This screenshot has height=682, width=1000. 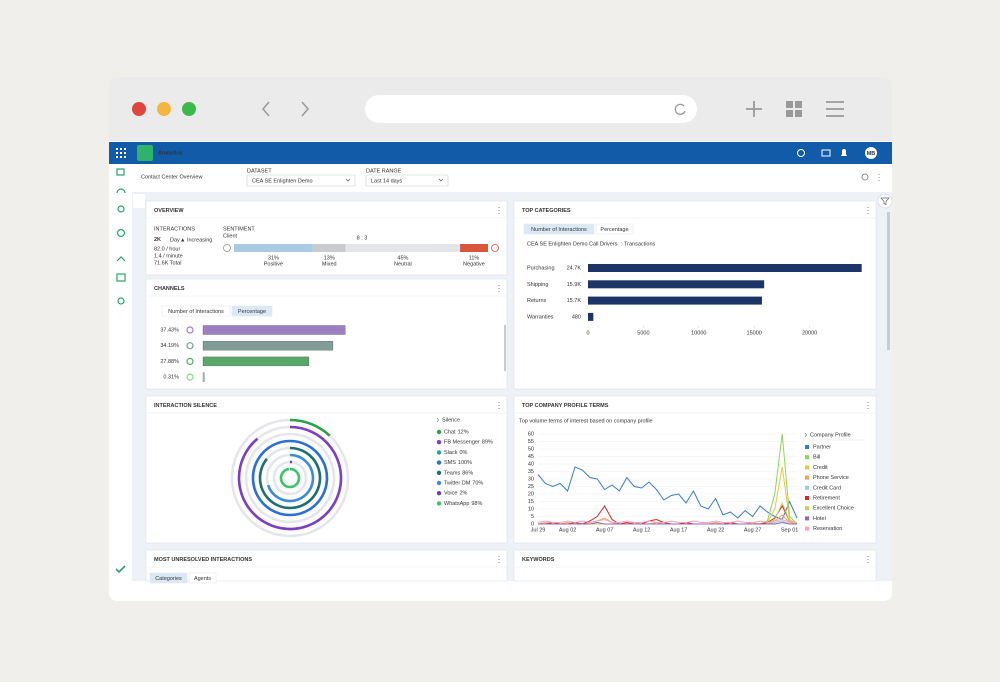 I want to click on maximize-button, so click(x=189, y=109).